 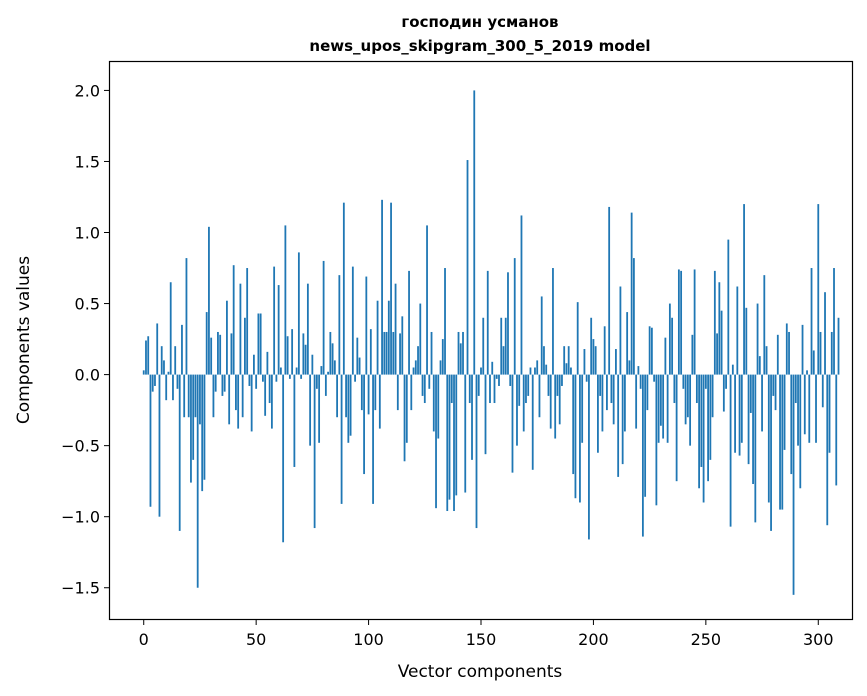 What do you see at coordinates (80, 517) in the screenshot?
I see `y-tick-label: −1.0` at bounding box center [80, 517].